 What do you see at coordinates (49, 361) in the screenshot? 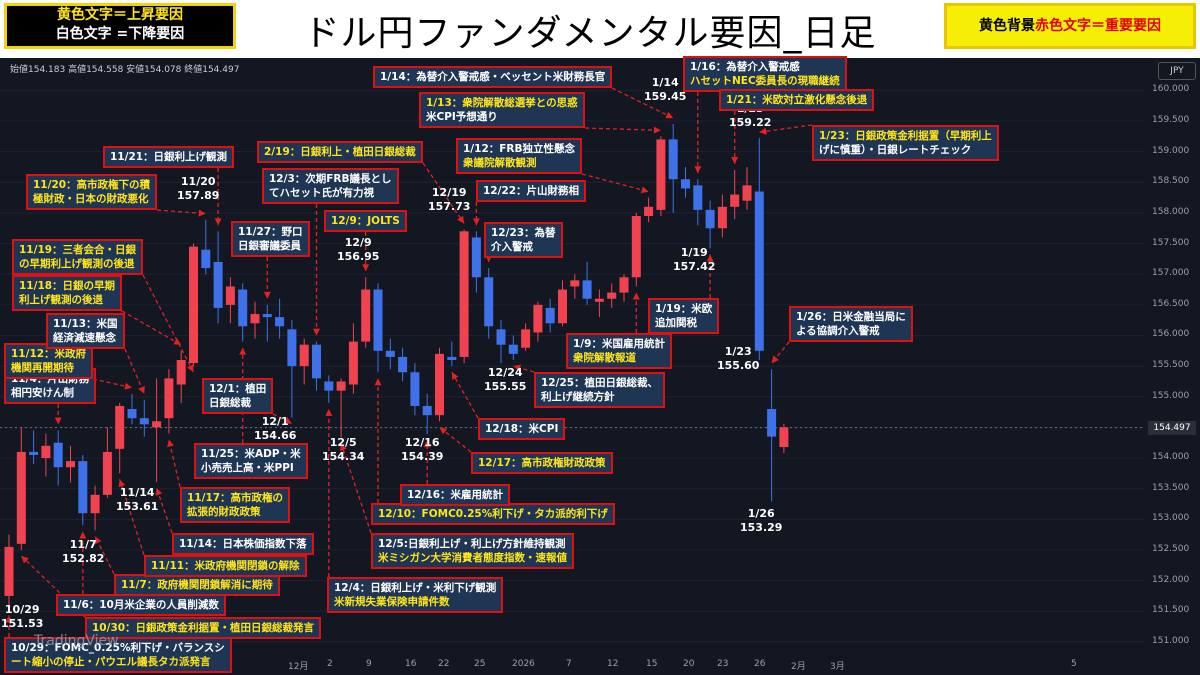
I see `annotation-box: 11/12：米政府 機関再開期待` at bounding box center [49, 361].